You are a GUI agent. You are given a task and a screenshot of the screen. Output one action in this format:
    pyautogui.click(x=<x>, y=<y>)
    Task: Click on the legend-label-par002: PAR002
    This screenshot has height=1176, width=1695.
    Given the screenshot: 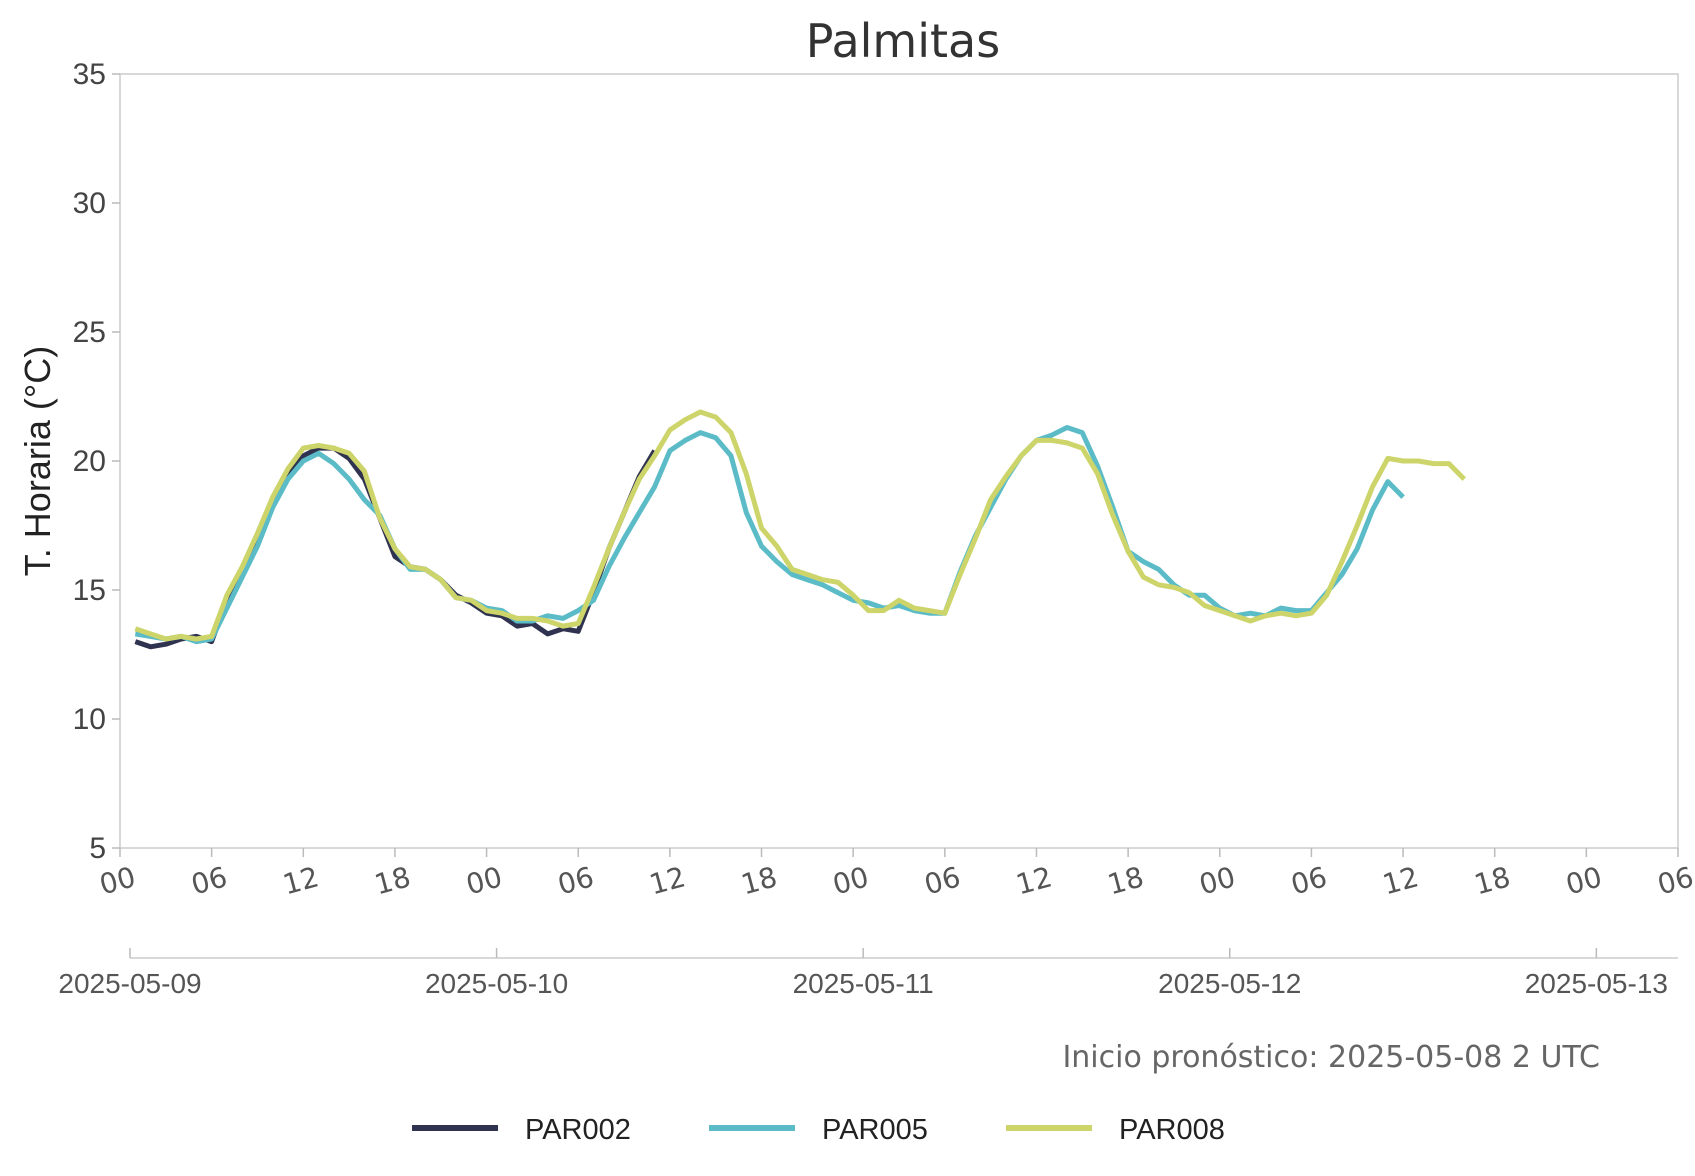 What is the action you would take?
    pyautogui.click(x=578, y=1130)
    